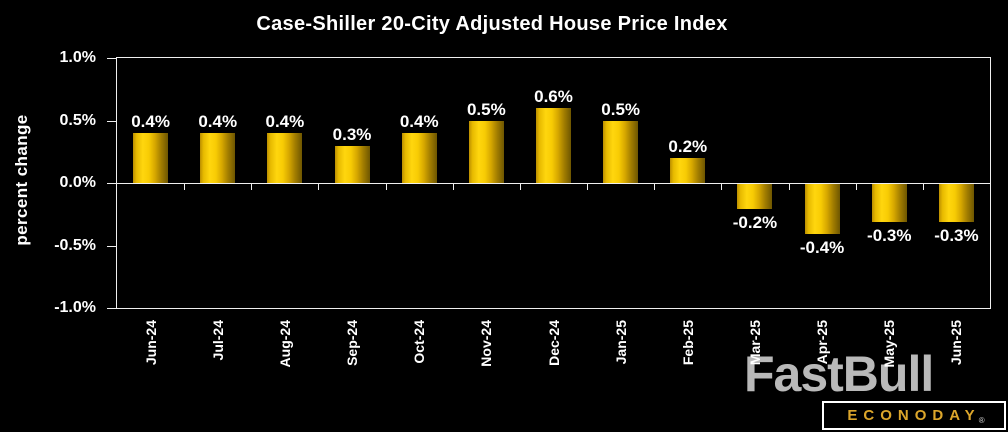  Describe the element at coordinates (754, 343) in the screenshot. I see `x-tick-label-Mar-25: Mar-25` at that location.